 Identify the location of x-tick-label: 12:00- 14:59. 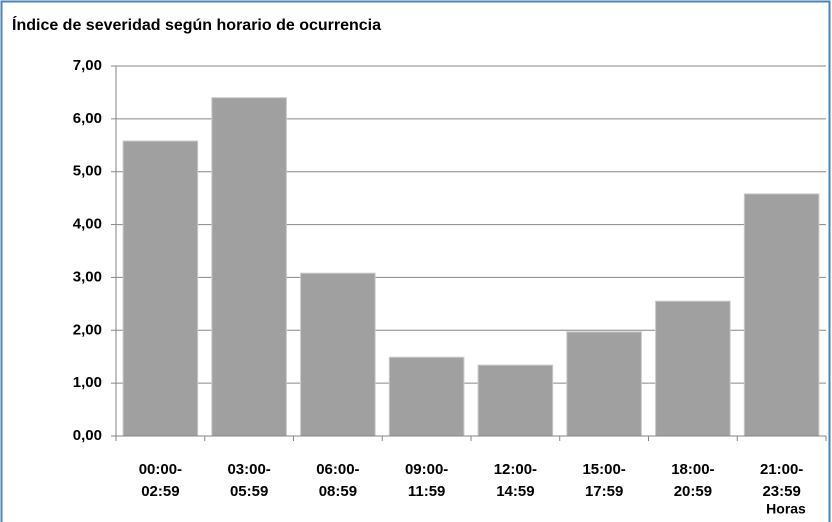
(515, 480).